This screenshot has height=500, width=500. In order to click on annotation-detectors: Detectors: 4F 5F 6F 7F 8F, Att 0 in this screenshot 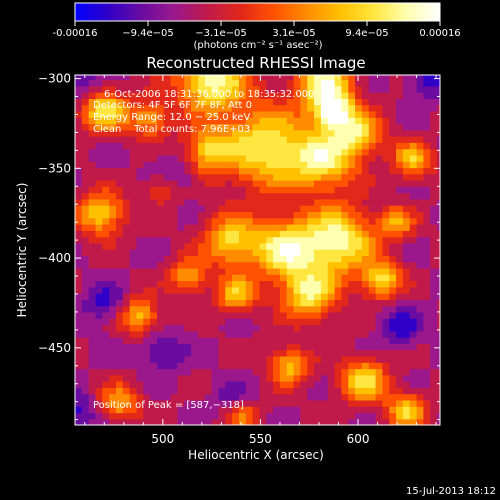, I will do `click(172, 105)`.